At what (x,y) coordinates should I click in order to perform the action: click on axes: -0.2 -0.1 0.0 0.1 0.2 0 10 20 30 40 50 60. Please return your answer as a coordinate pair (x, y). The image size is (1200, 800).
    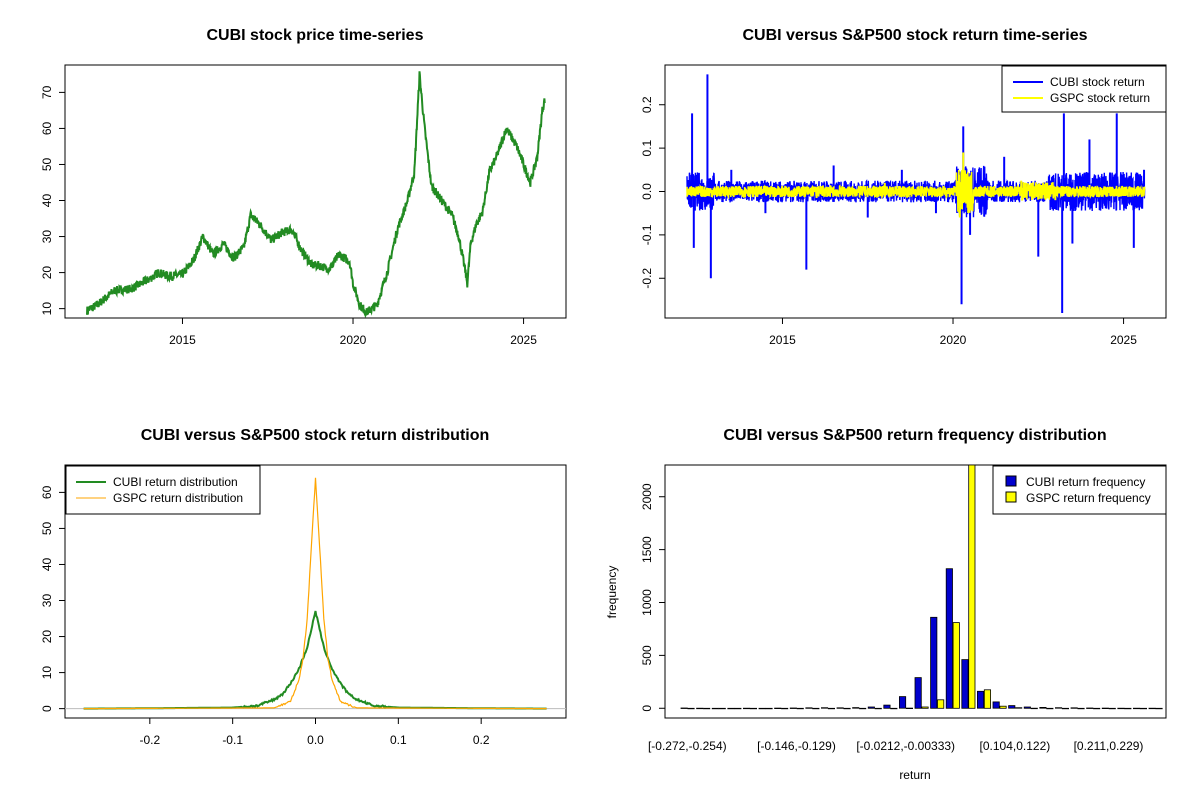
    Looking at the image, I should click on (265, 616).